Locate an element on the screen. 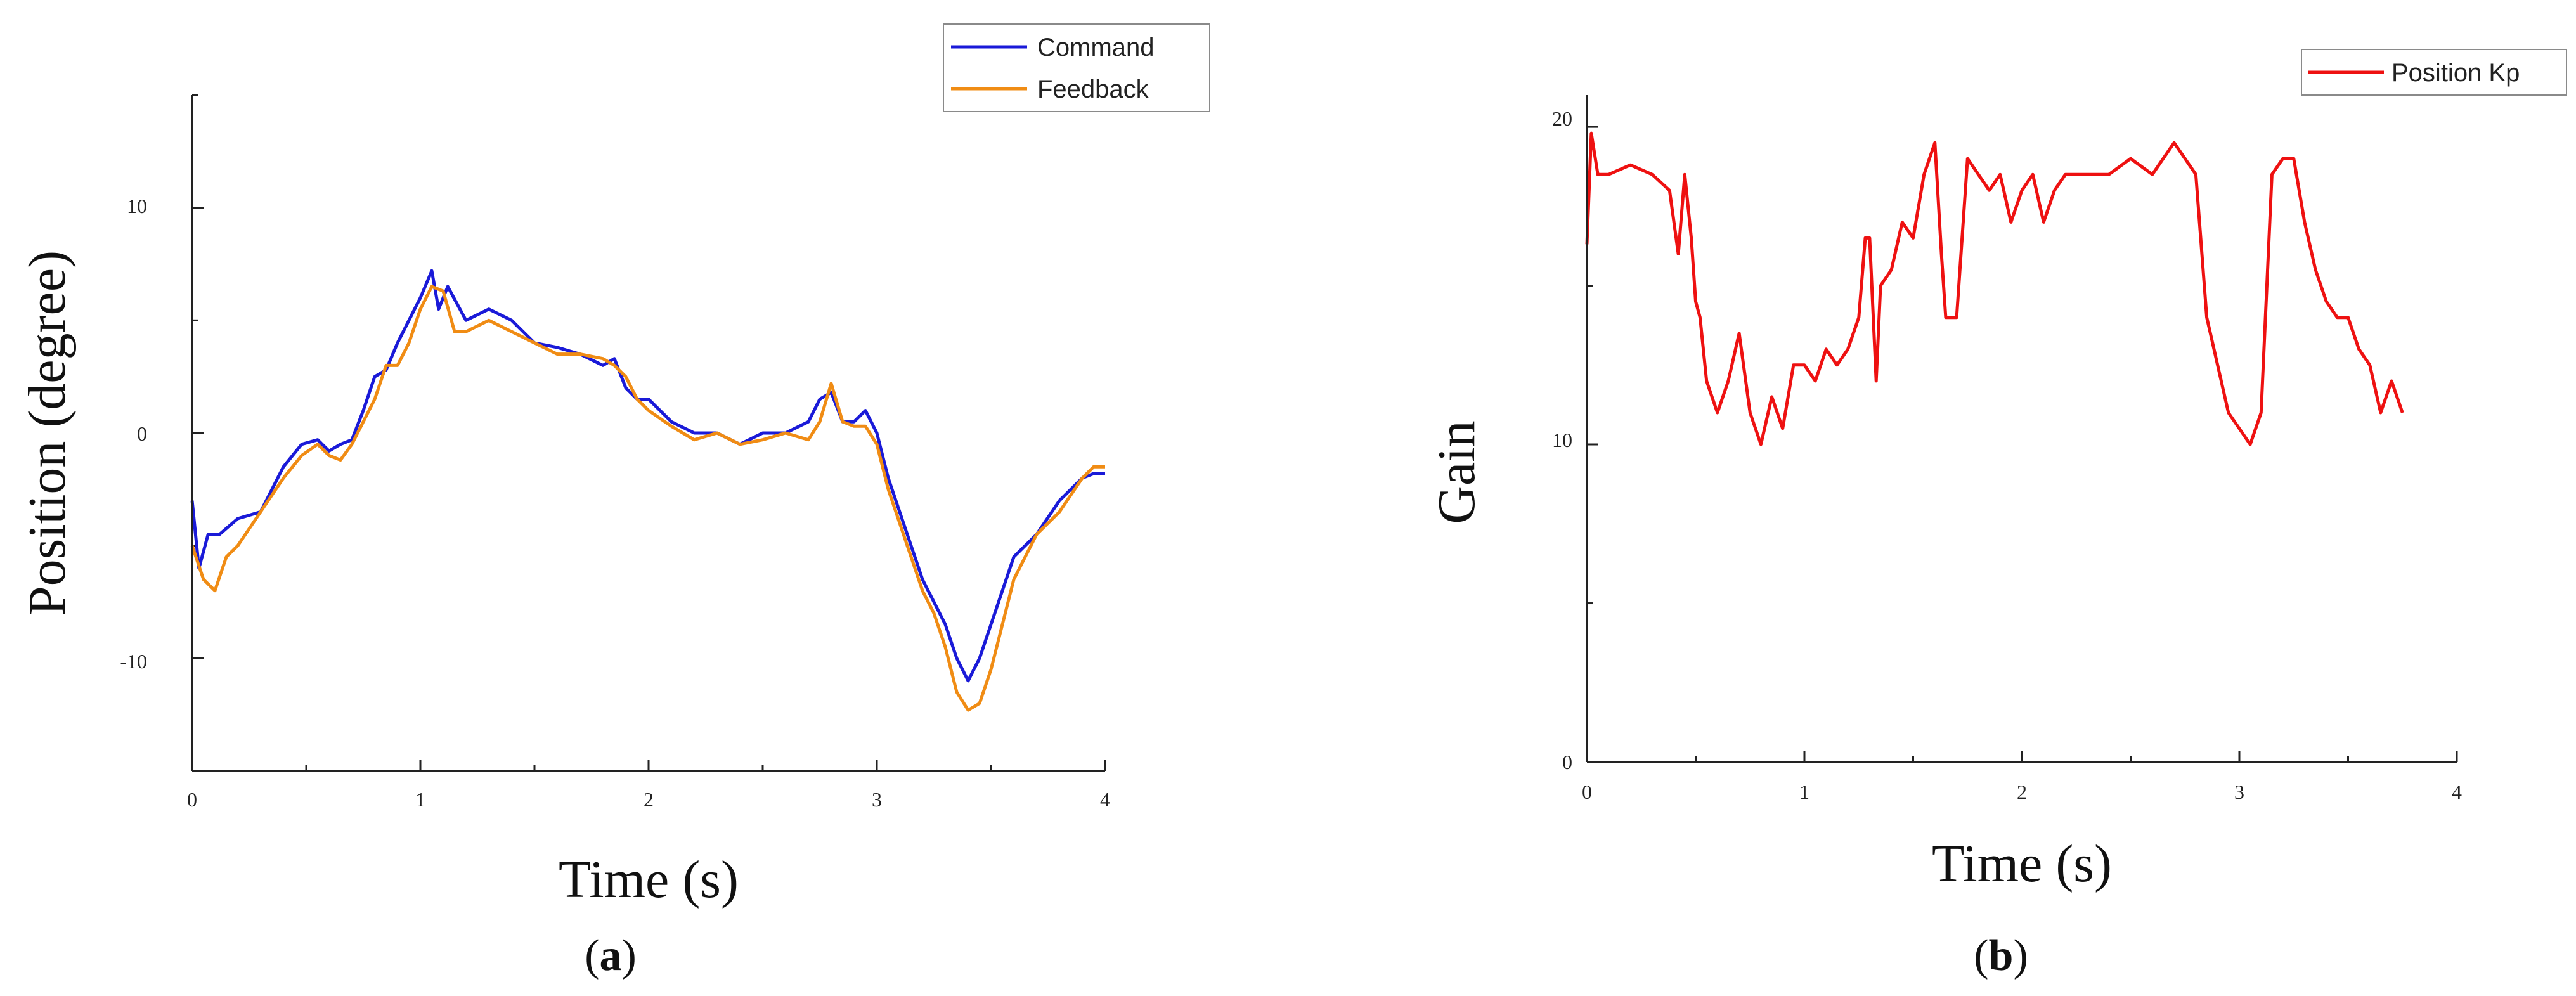 Image resolution: width=2576 pixels, height=996 pixels. panel-a-x-tick-label: 4 is located at coordinates (1105, 799).